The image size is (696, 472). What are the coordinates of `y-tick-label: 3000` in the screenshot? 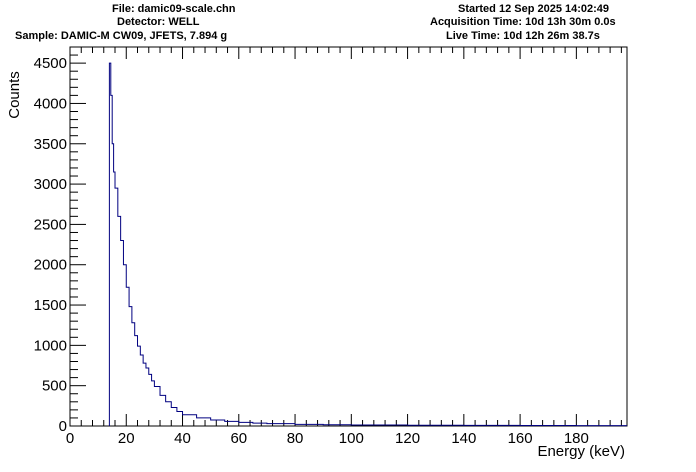 It's located at (50, 184).